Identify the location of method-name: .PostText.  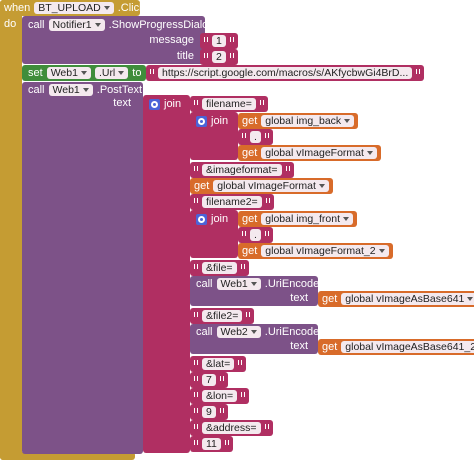
(119, 90).